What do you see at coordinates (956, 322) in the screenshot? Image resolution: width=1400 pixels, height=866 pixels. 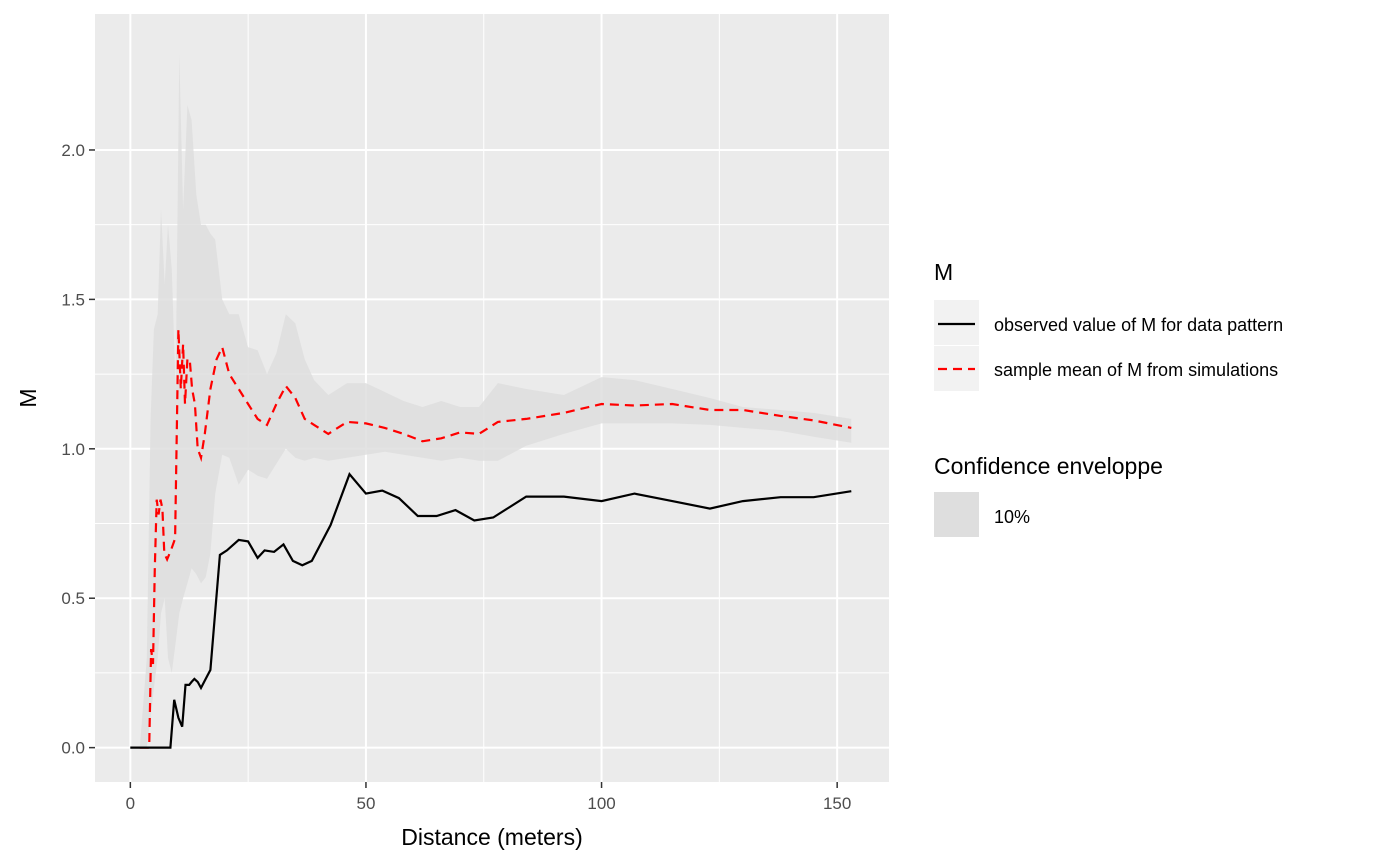 I see `legend-key-observed` at bounding box center [956, 322].